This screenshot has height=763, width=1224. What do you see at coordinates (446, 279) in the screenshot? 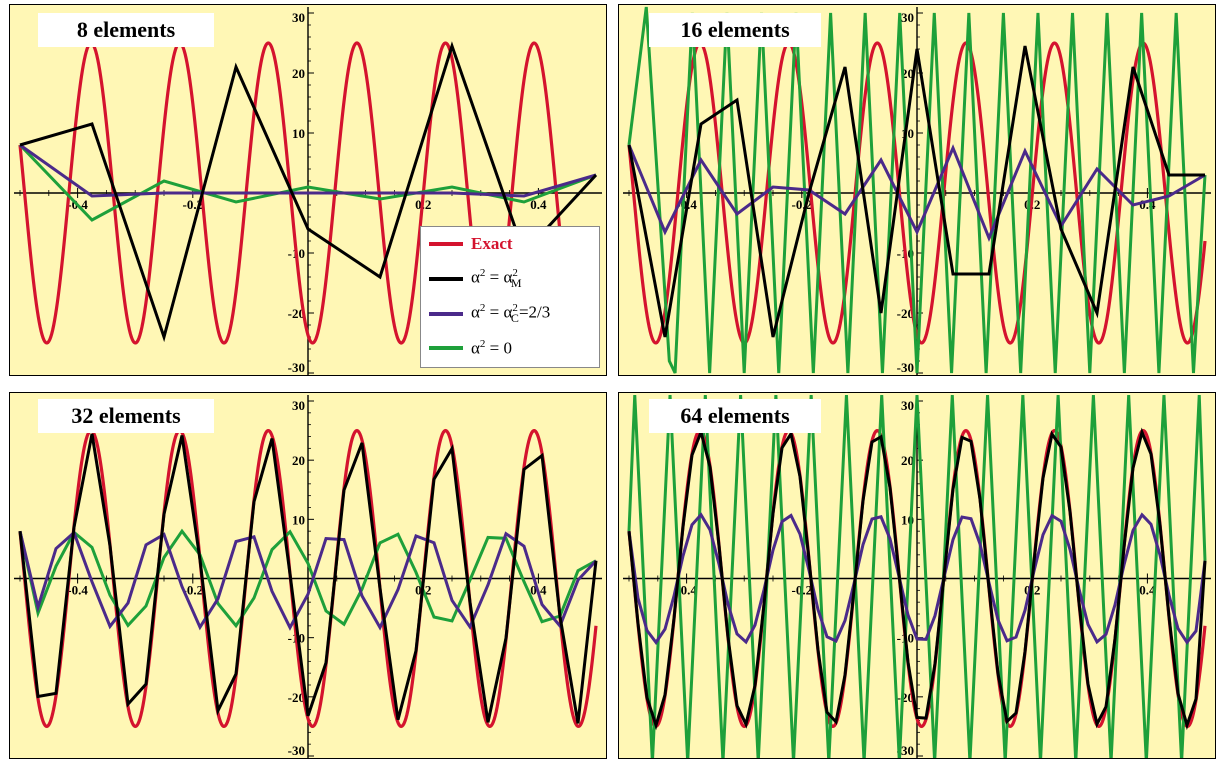
I see `legend-swatch-alpha-m` at bounding box center [446, 279].